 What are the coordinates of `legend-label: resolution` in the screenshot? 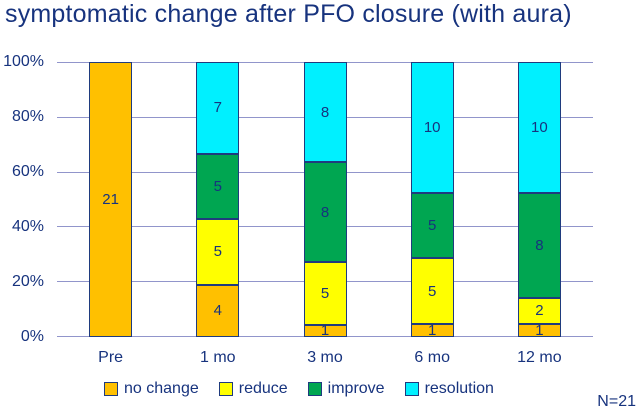 It's located at (459, 388).